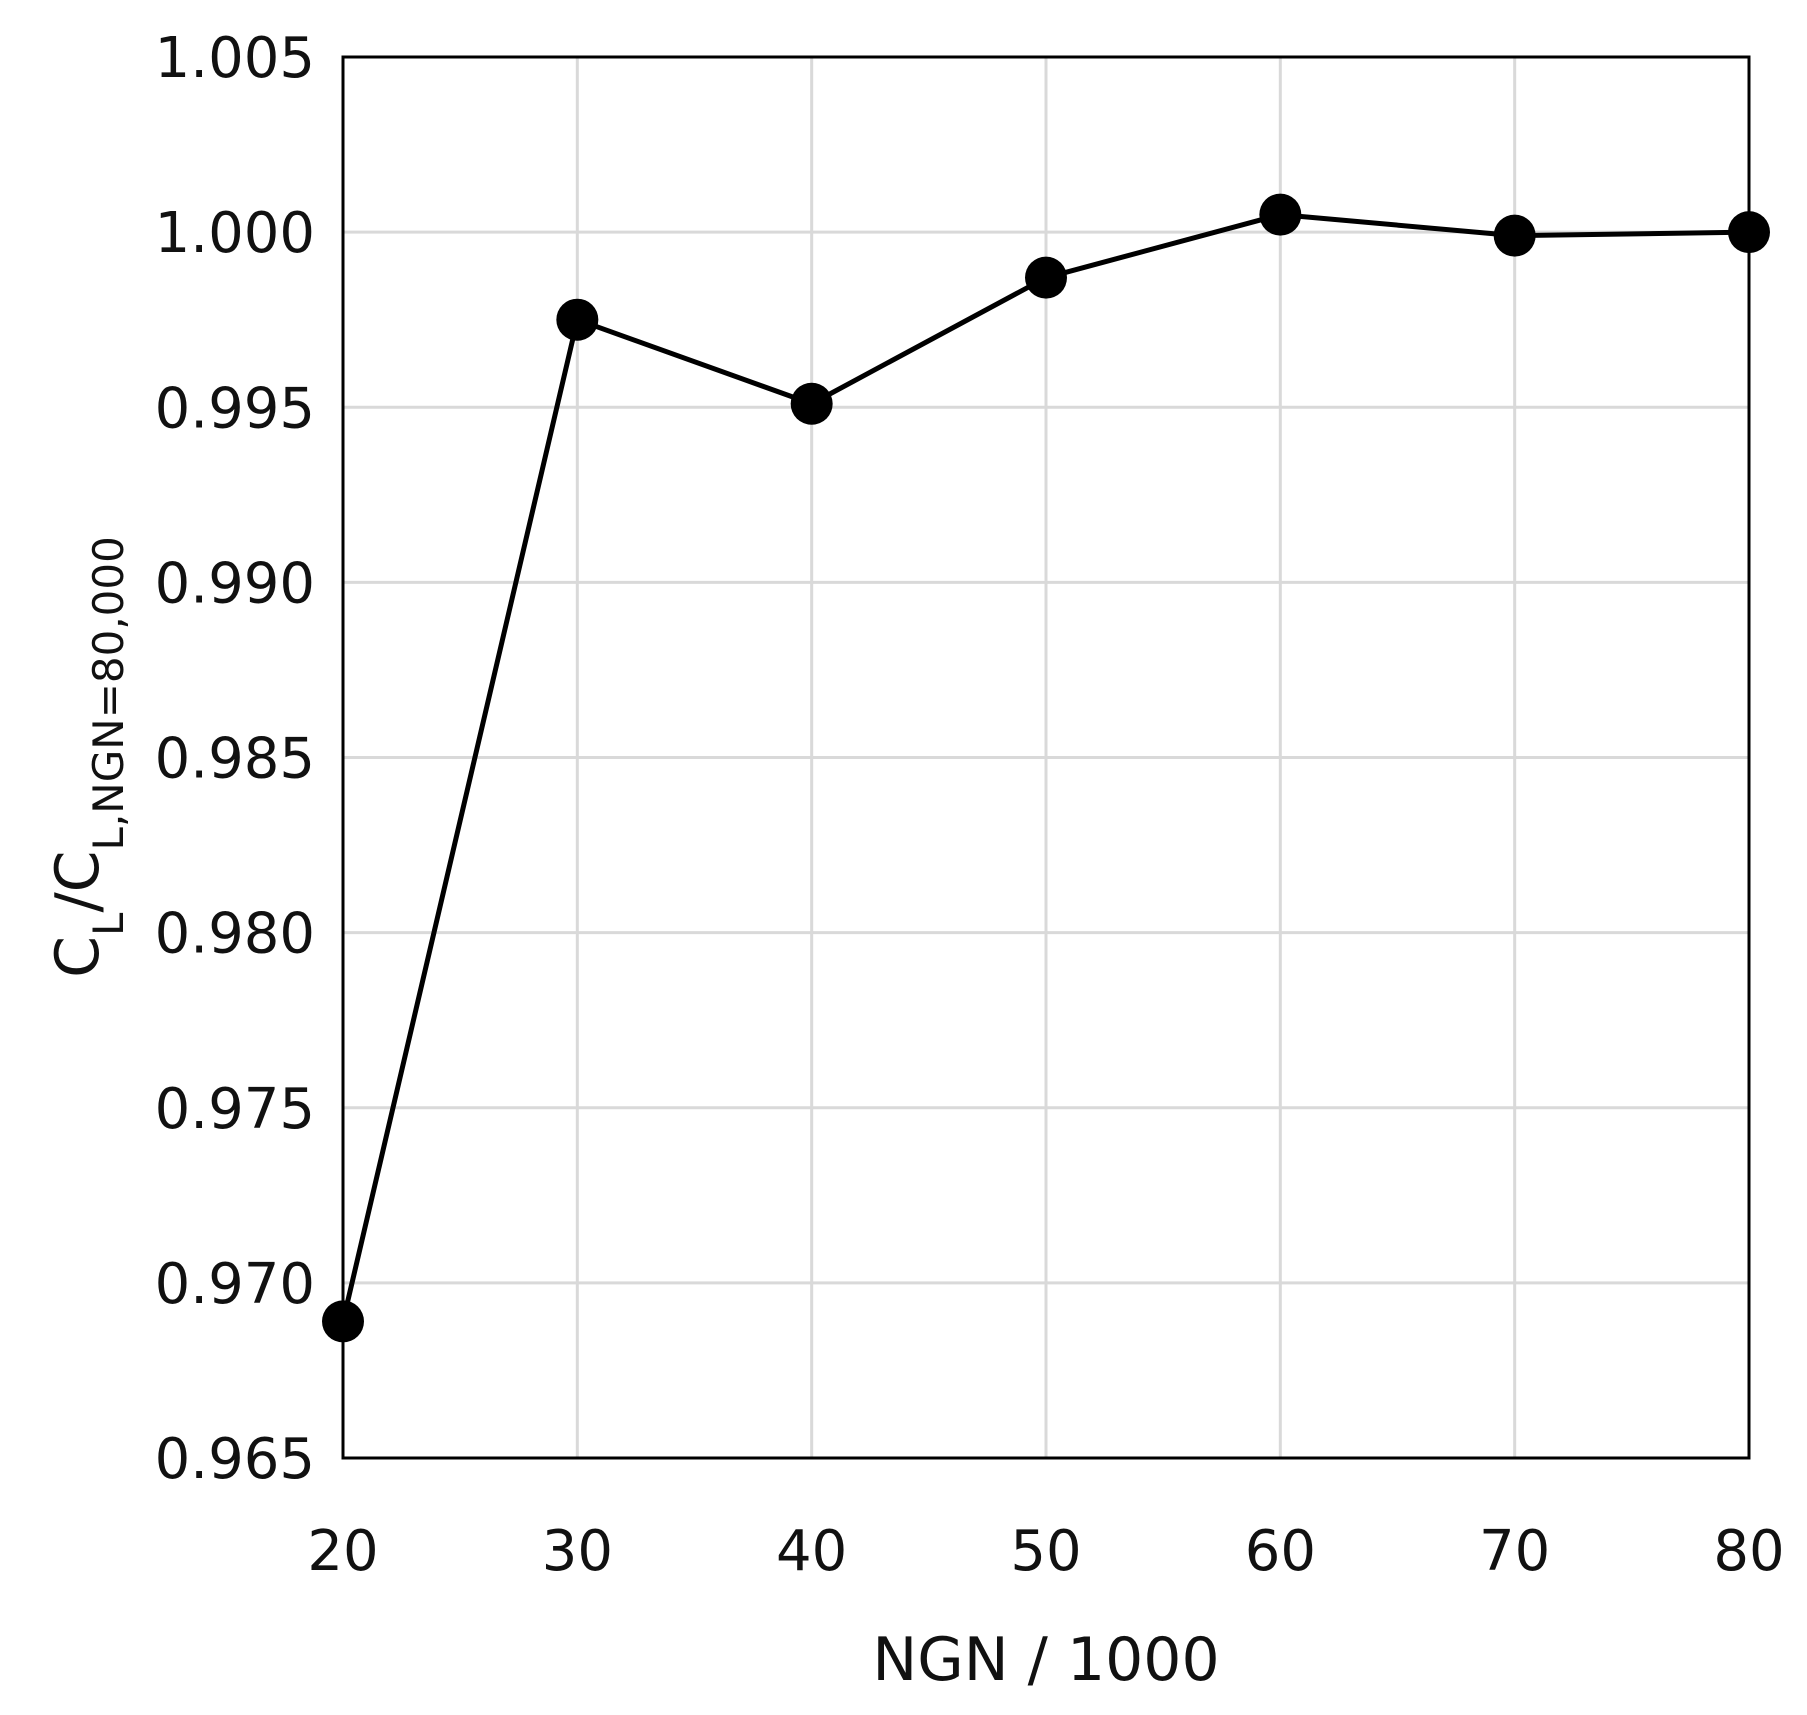 This screenshot has width=1807, height=1715. I want to click on y-tick-label: 1.005, so click(235, 58).